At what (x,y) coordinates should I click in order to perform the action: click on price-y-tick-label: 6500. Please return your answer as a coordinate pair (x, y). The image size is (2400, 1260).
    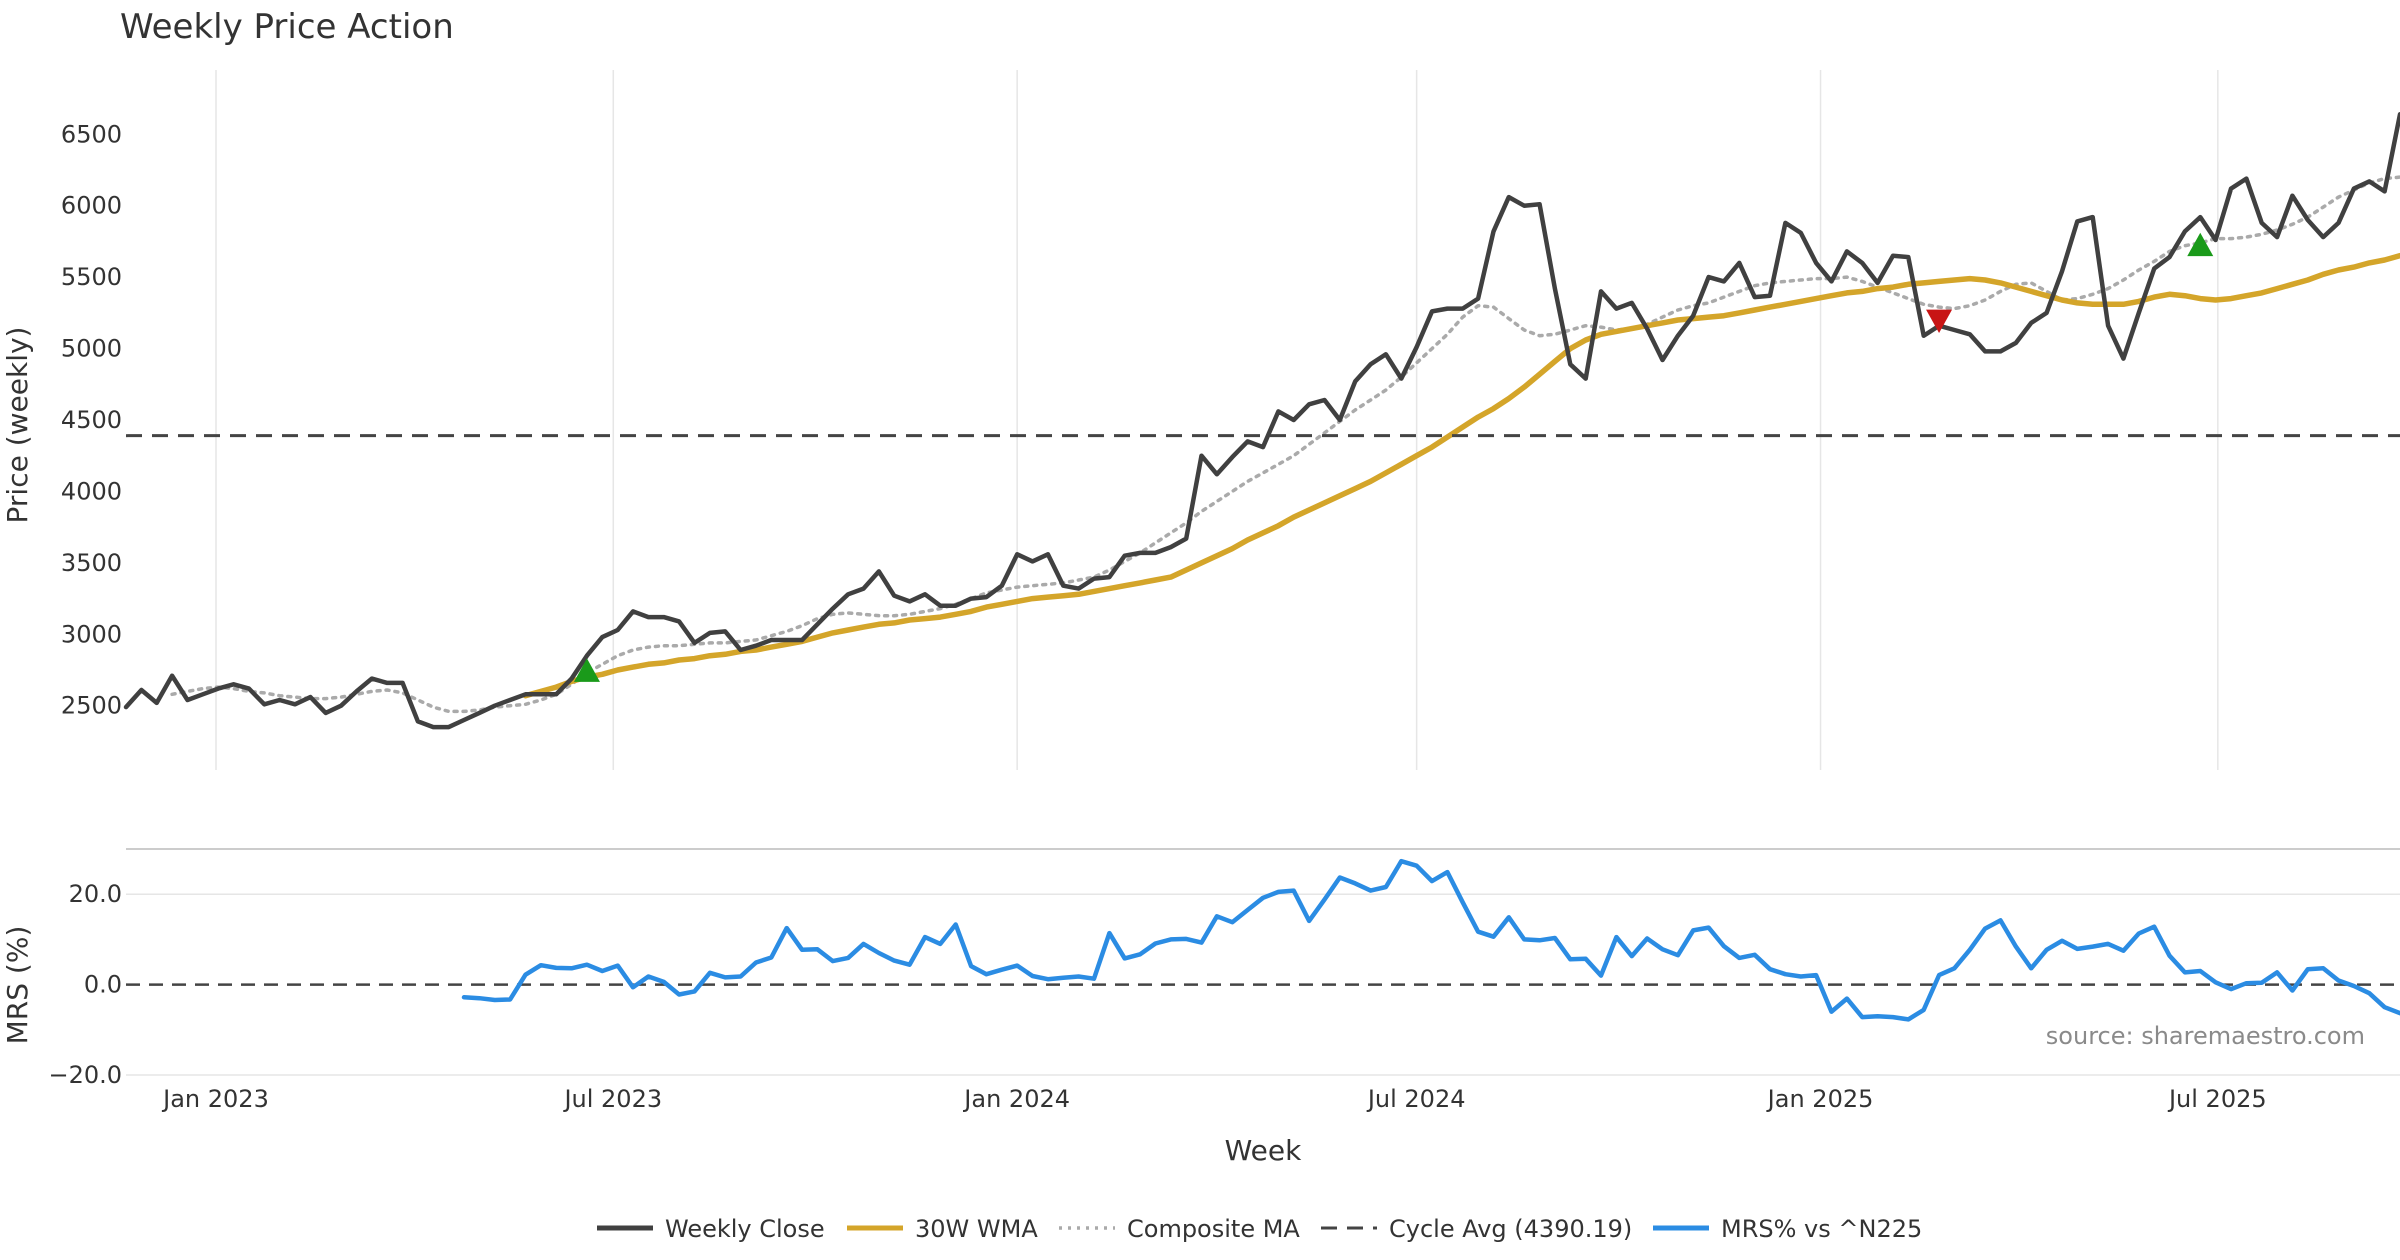
    Looking at the image, I should click on (91, 134).